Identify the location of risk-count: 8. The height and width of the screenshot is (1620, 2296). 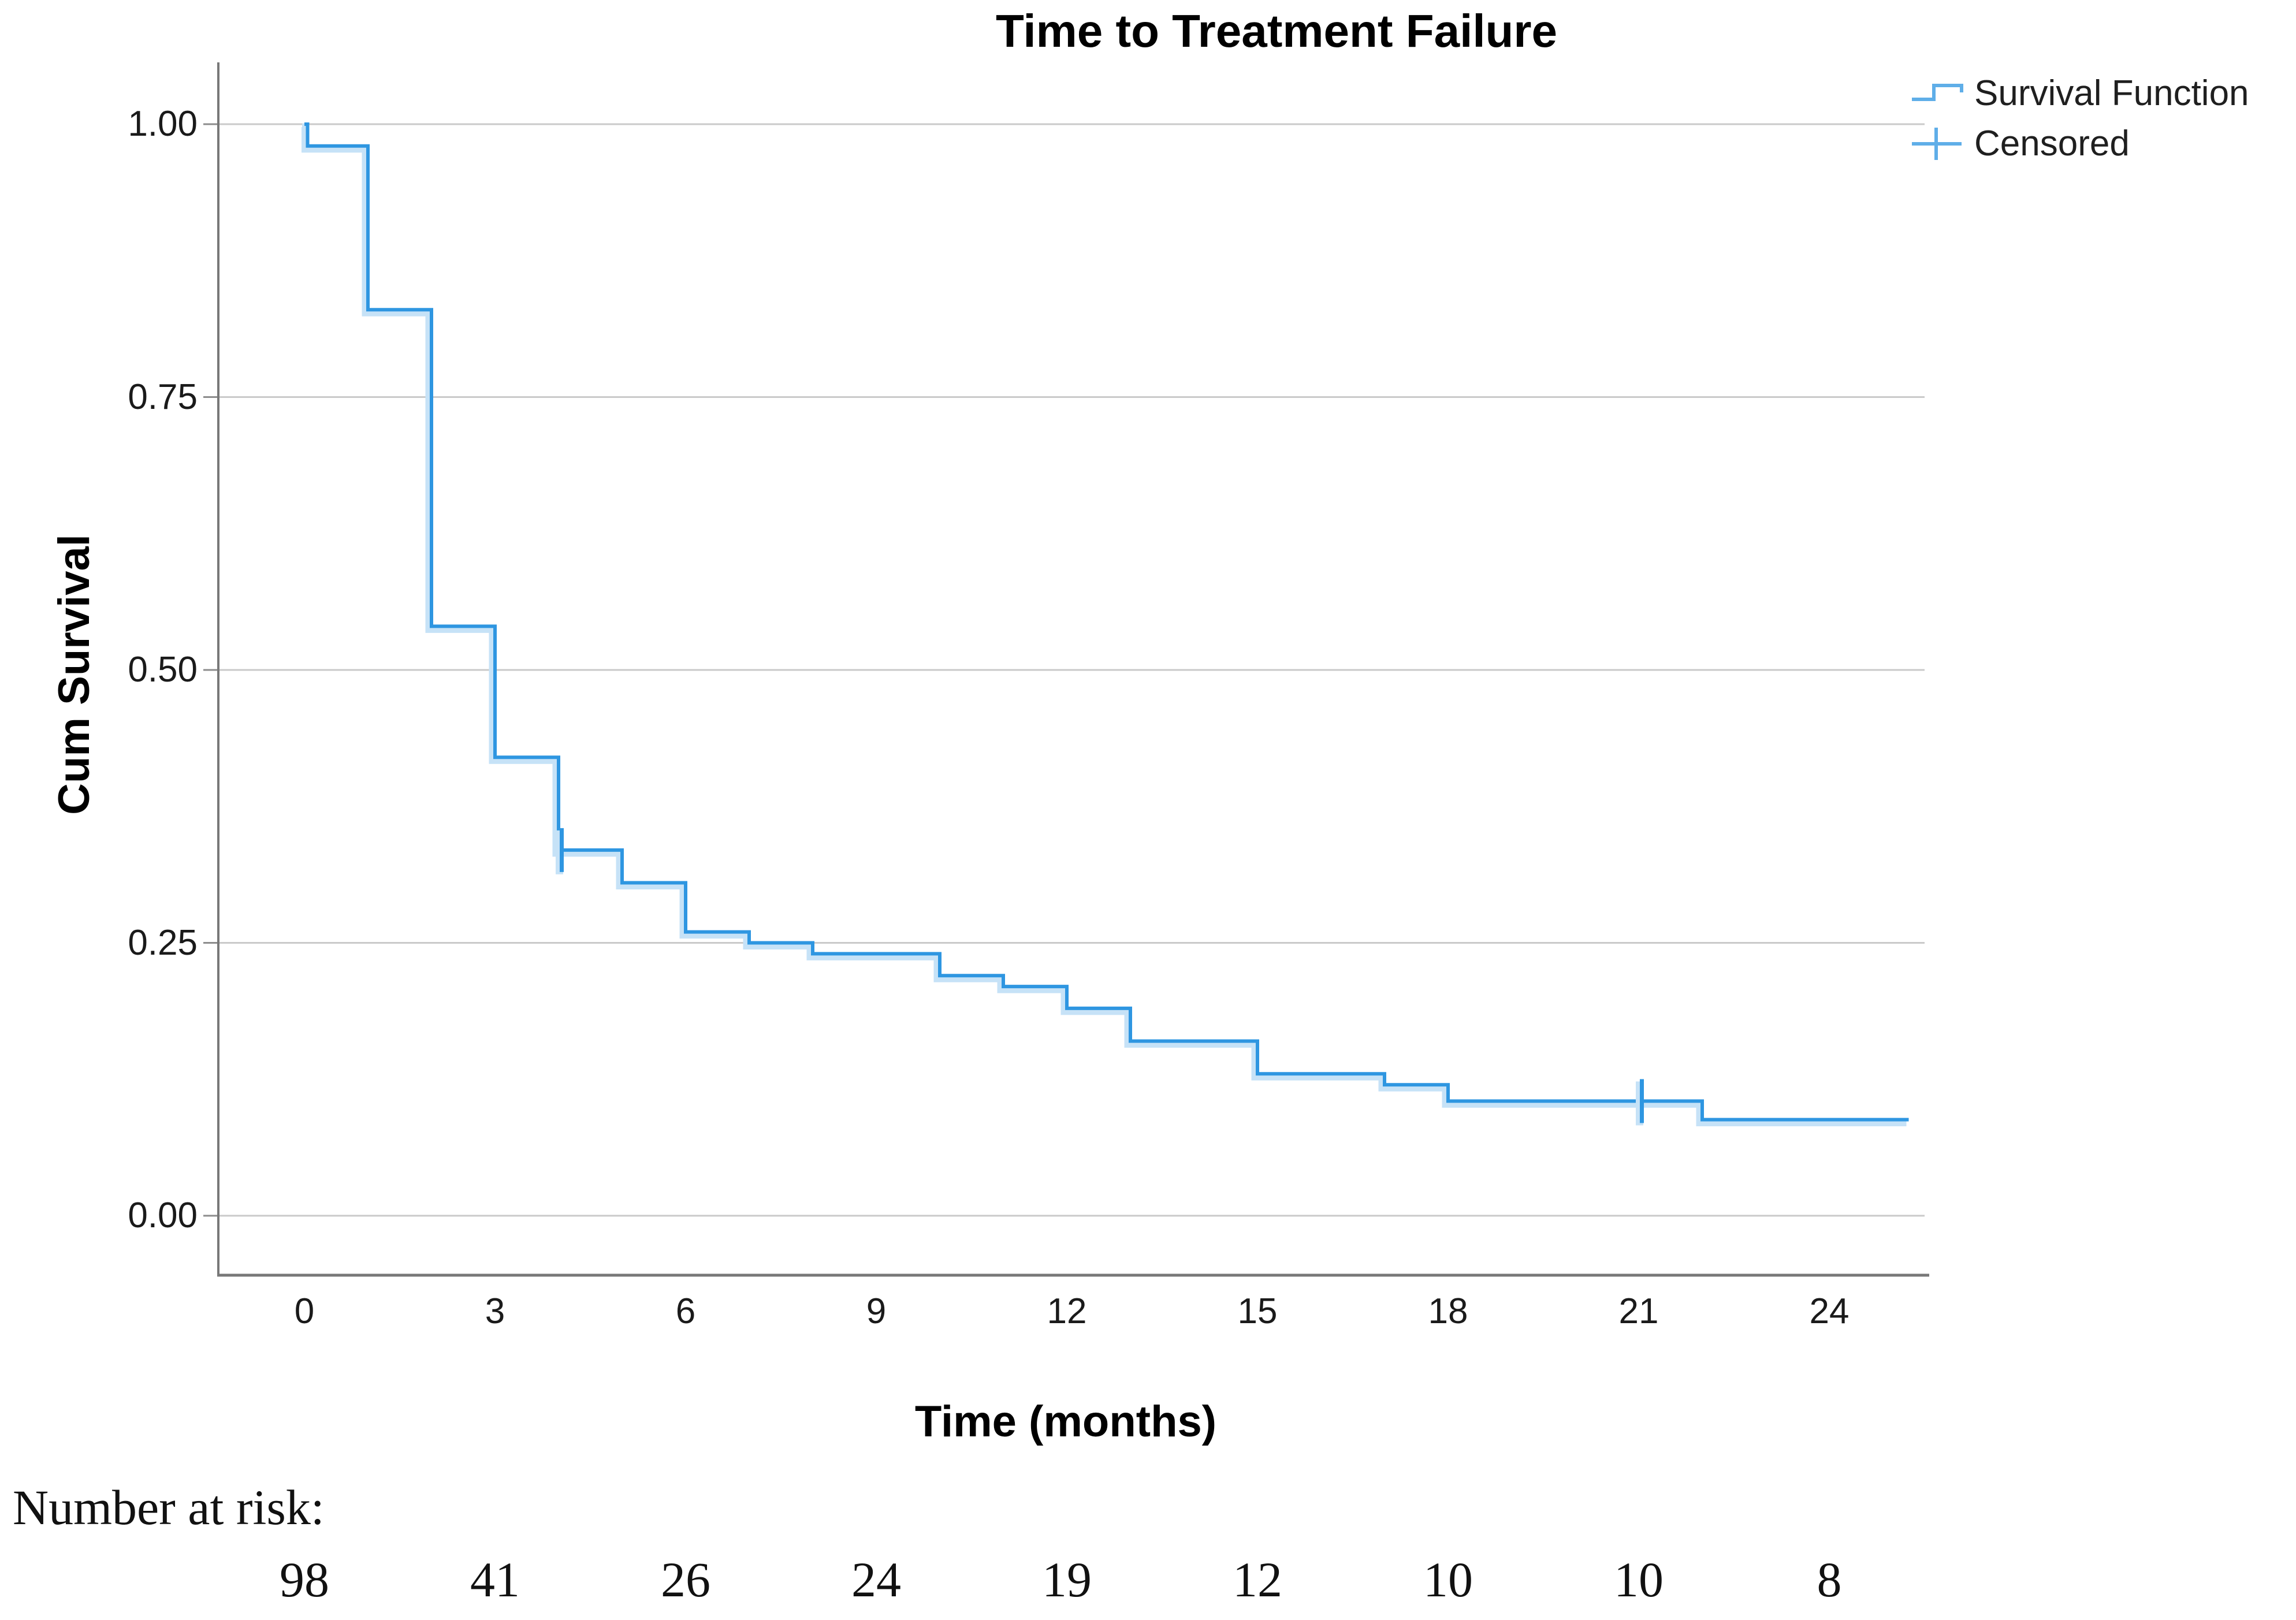
(1830, 1579).